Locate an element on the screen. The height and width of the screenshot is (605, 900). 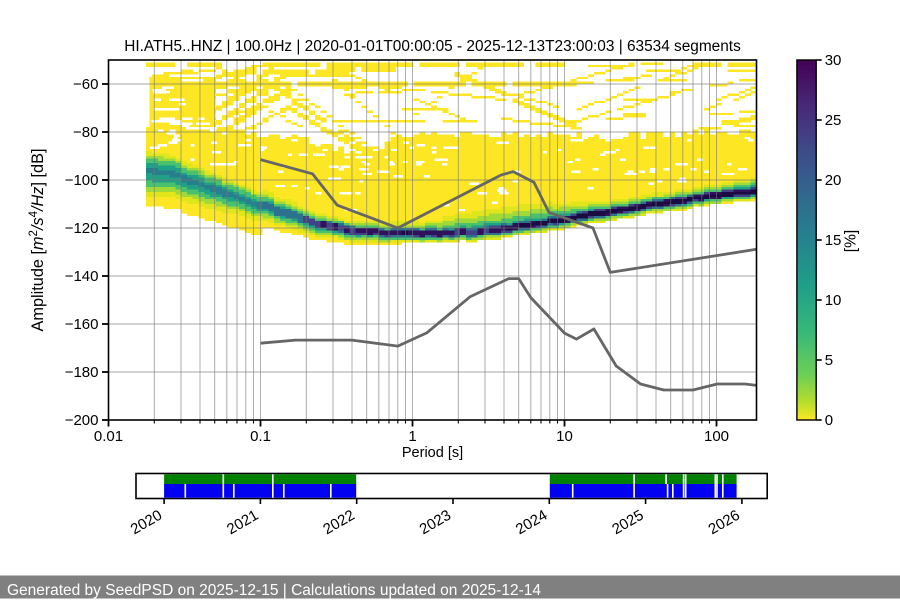
svg-text: Period [s] is located at coordinates (432, 453).